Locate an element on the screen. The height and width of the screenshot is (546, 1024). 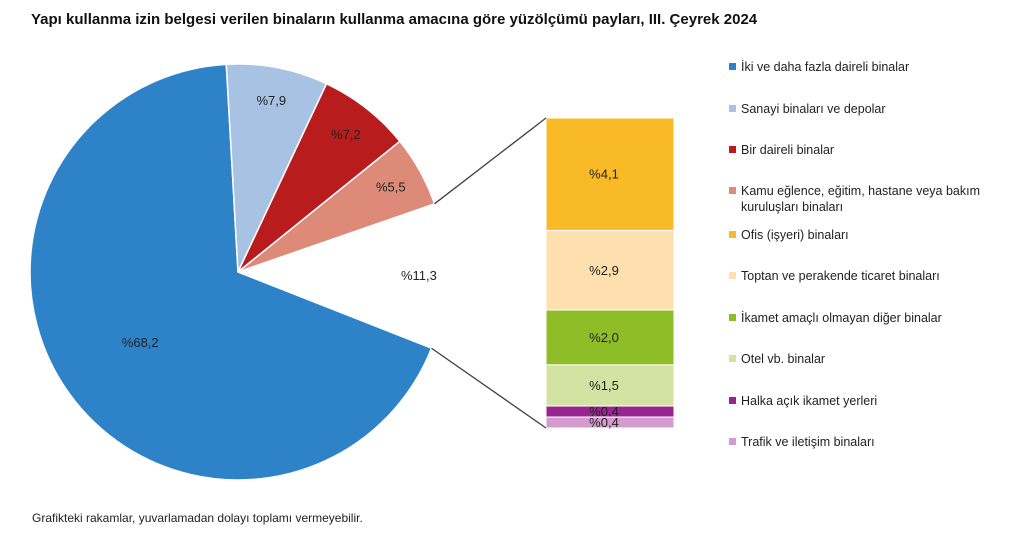
legend-item: Bir daireli binalar is located at coordinates (871, 150).